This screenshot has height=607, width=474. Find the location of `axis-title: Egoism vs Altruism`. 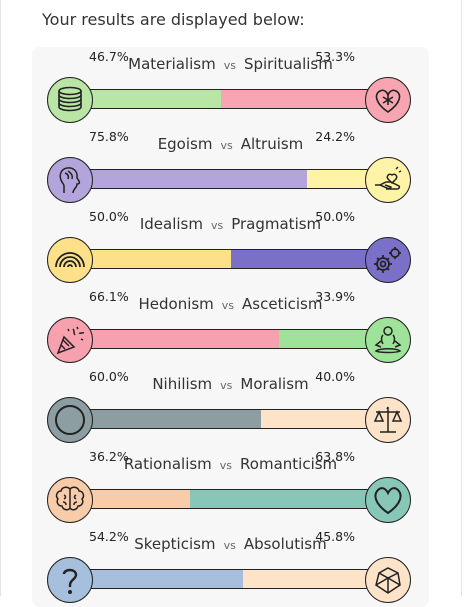

axis-title: Egoism vs Altruism is located at coordinates (230, 144).